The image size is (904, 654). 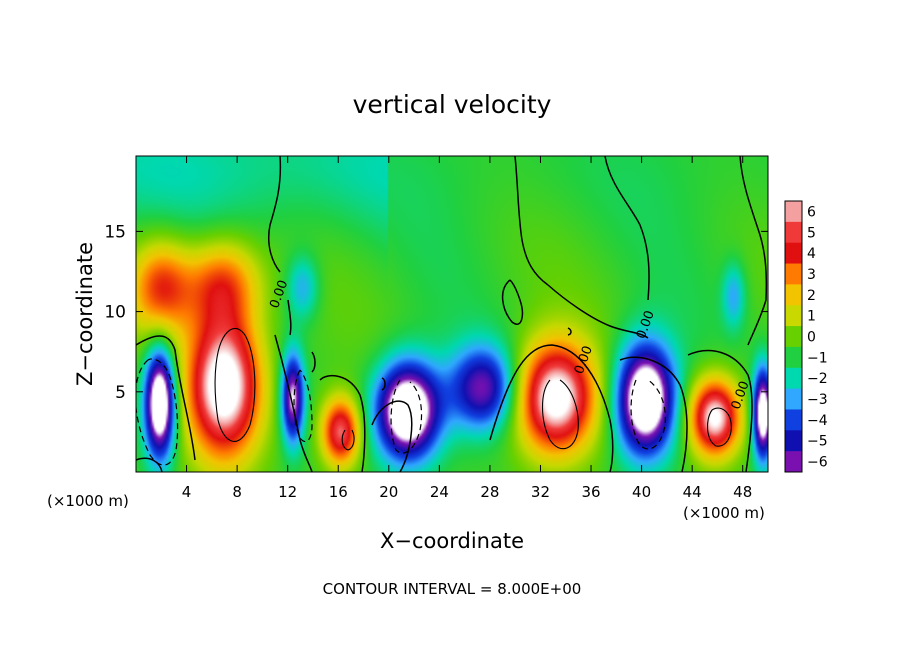 I want to click on colorbar-label: −3, so click(x=817, y=400).